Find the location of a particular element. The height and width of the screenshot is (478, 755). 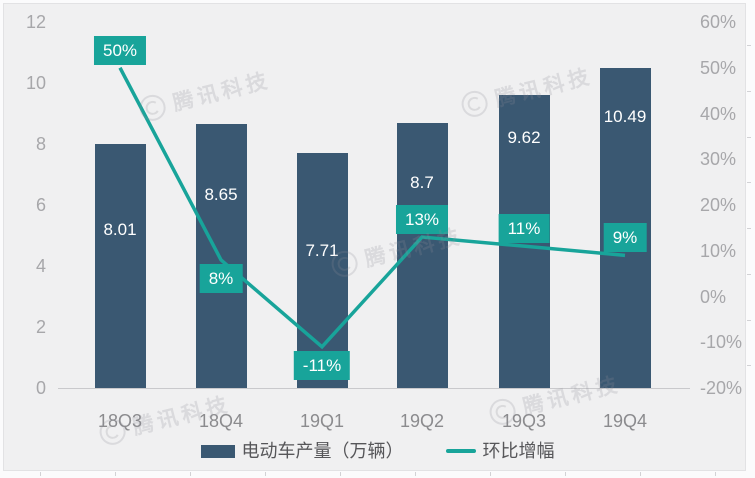

line-value-label-19Q1: -11% is located at coordinates (322, 365).